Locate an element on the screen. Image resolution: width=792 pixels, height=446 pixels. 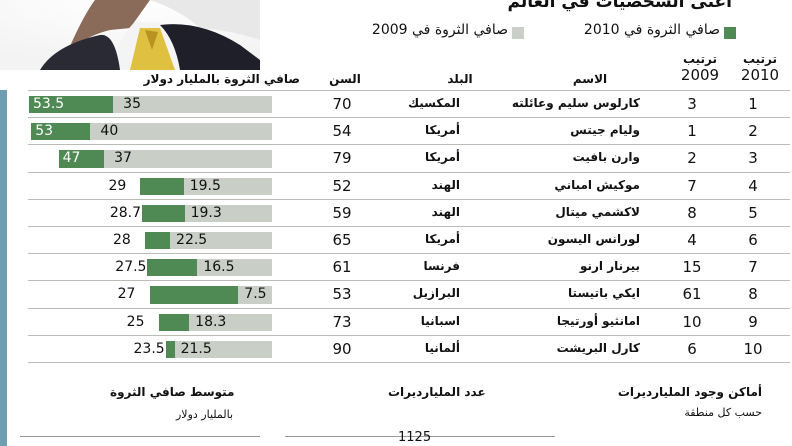
rank-2009: 6 is located at coordinates (692, 348).